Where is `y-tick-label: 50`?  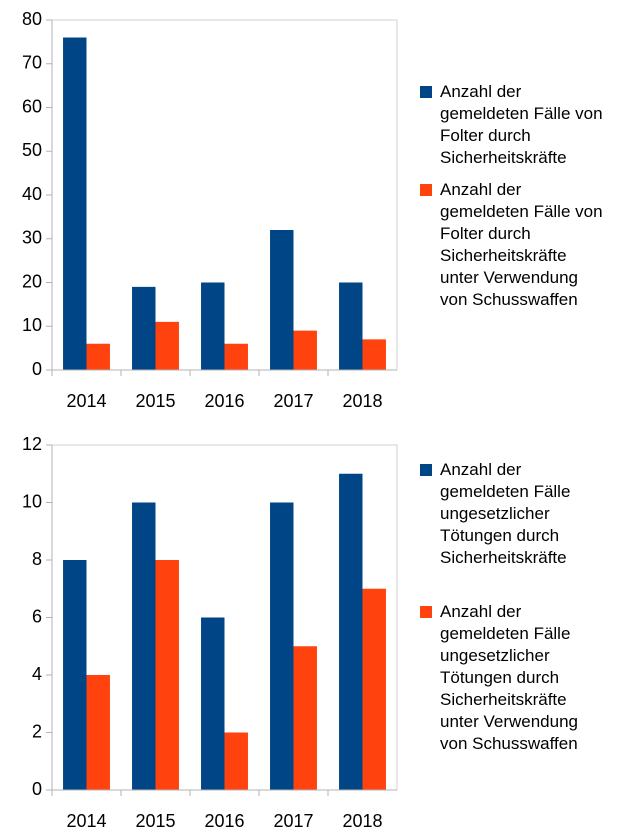
y-tick-label: 50 is located at coordinates (32, 150).